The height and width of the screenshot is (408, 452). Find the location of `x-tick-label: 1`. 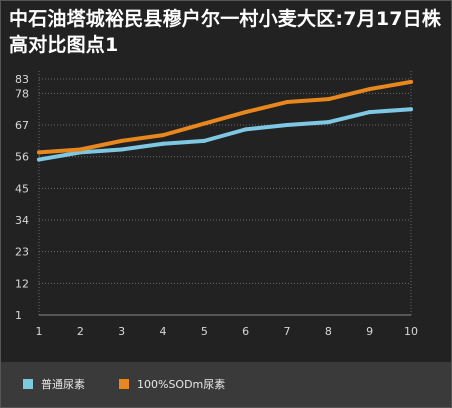

x-tick-label: 1 is located at coordinates (39, 331).